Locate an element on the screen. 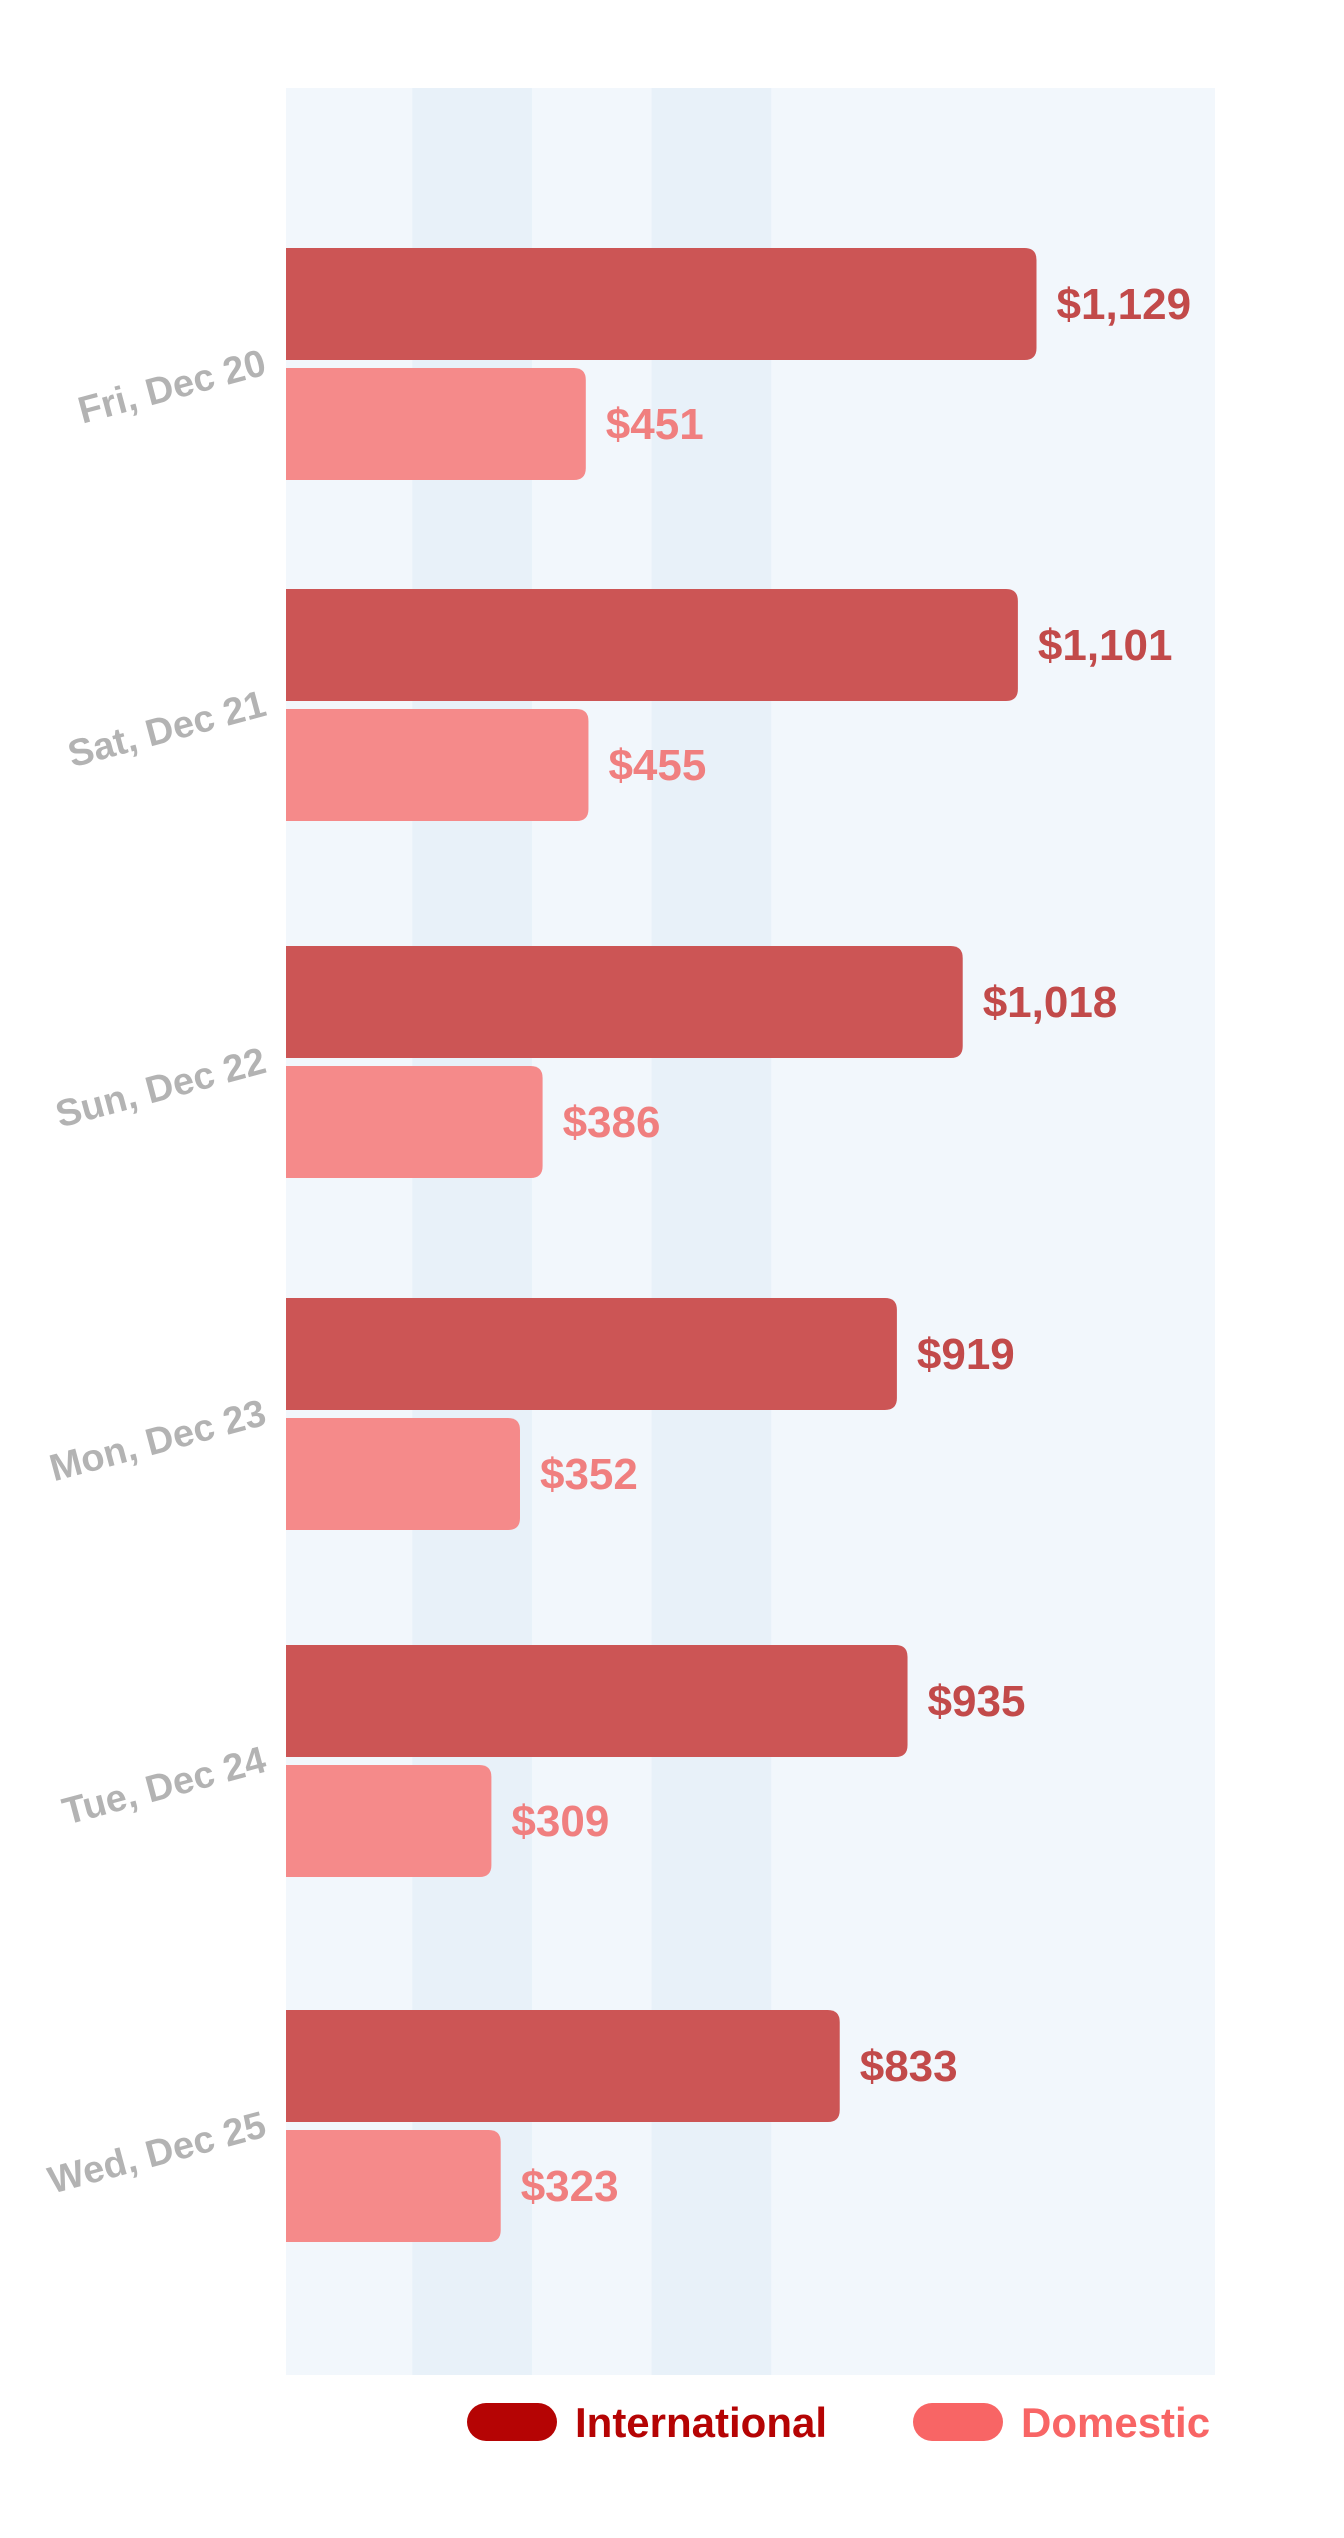 This screenshot has height=2538, width=1344. legend-label: Domestic is located at coordinates (1115, 2422).